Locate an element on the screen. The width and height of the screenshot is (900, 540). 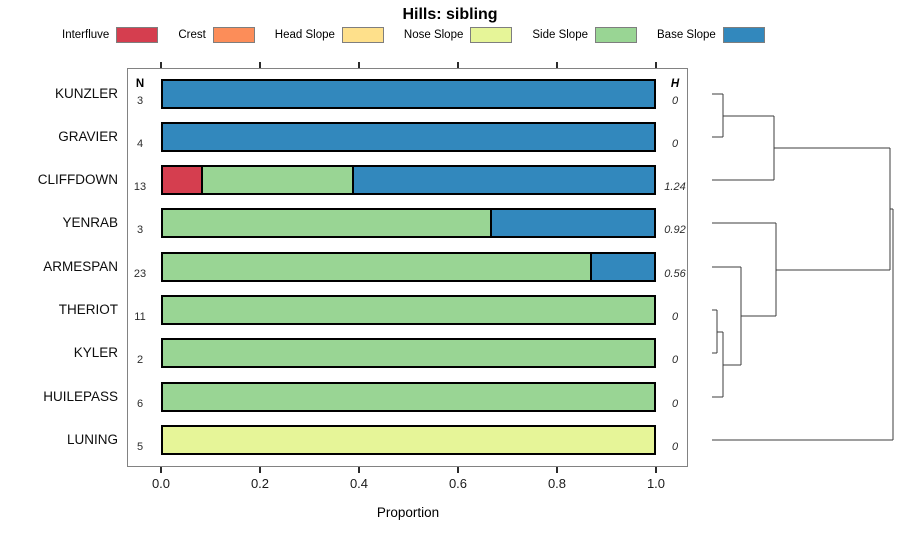
row-label: KUNZLER is located at coordinates (86, 93).